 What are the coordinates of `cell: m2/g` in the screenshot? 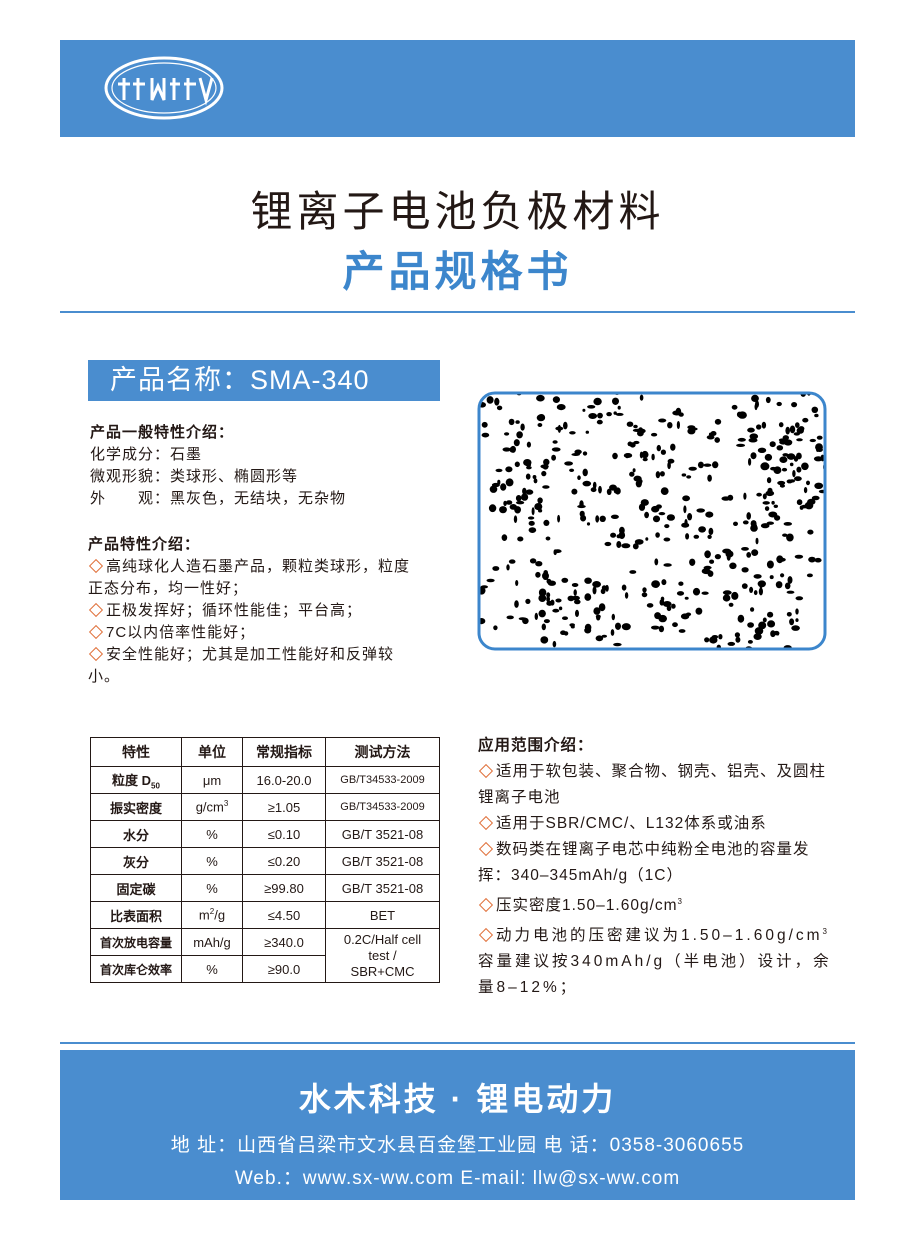 It's located at (212, 915).